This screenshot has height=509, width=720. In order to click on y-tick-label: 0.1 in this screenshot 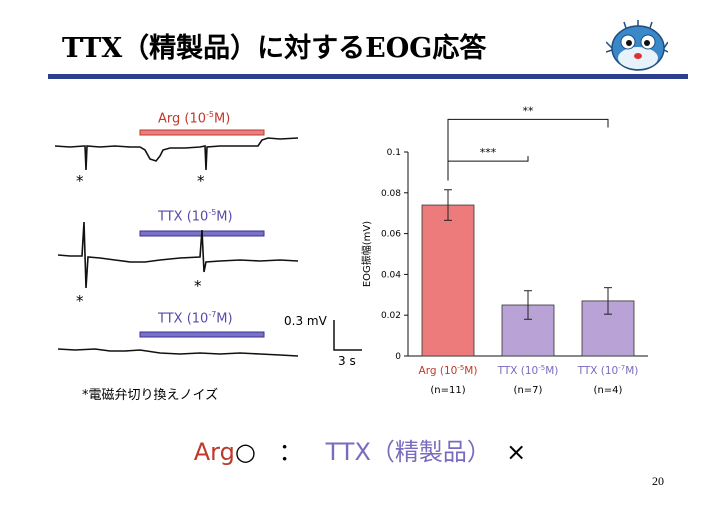, I will do `click(394, 153)`.